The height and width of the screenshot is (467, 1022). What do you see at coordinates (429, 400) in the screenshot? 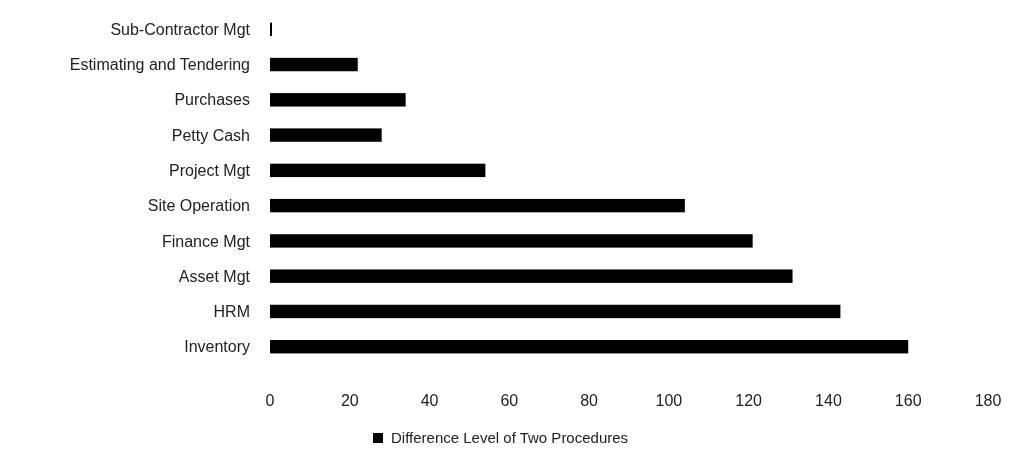
I see `x-tick-label: 40` at bounding box center [429, 400].